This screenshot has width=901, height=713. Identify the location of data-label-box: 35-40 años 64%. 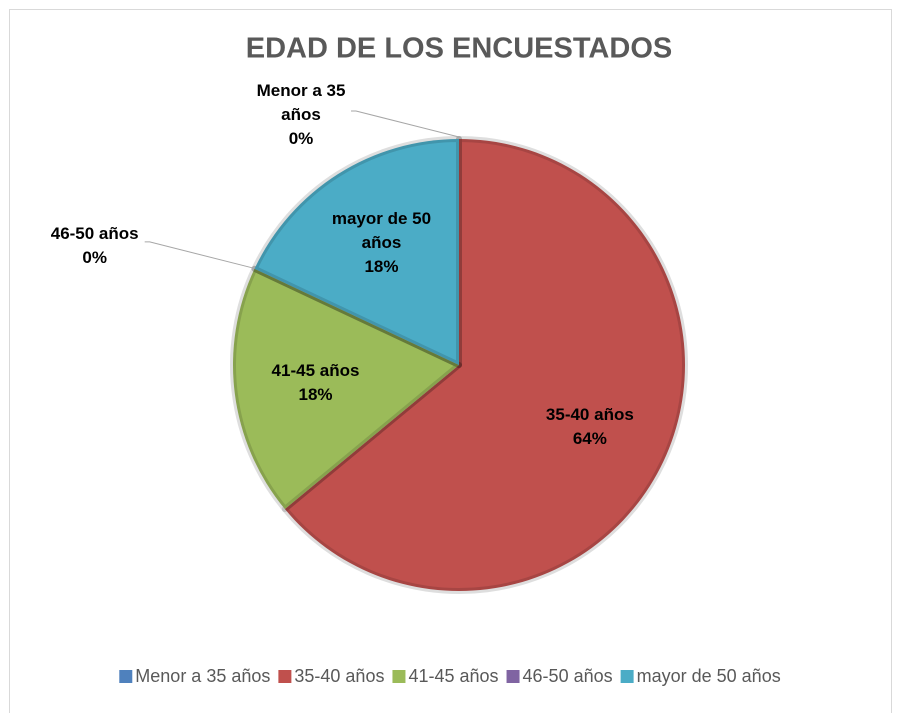
(590, 427).